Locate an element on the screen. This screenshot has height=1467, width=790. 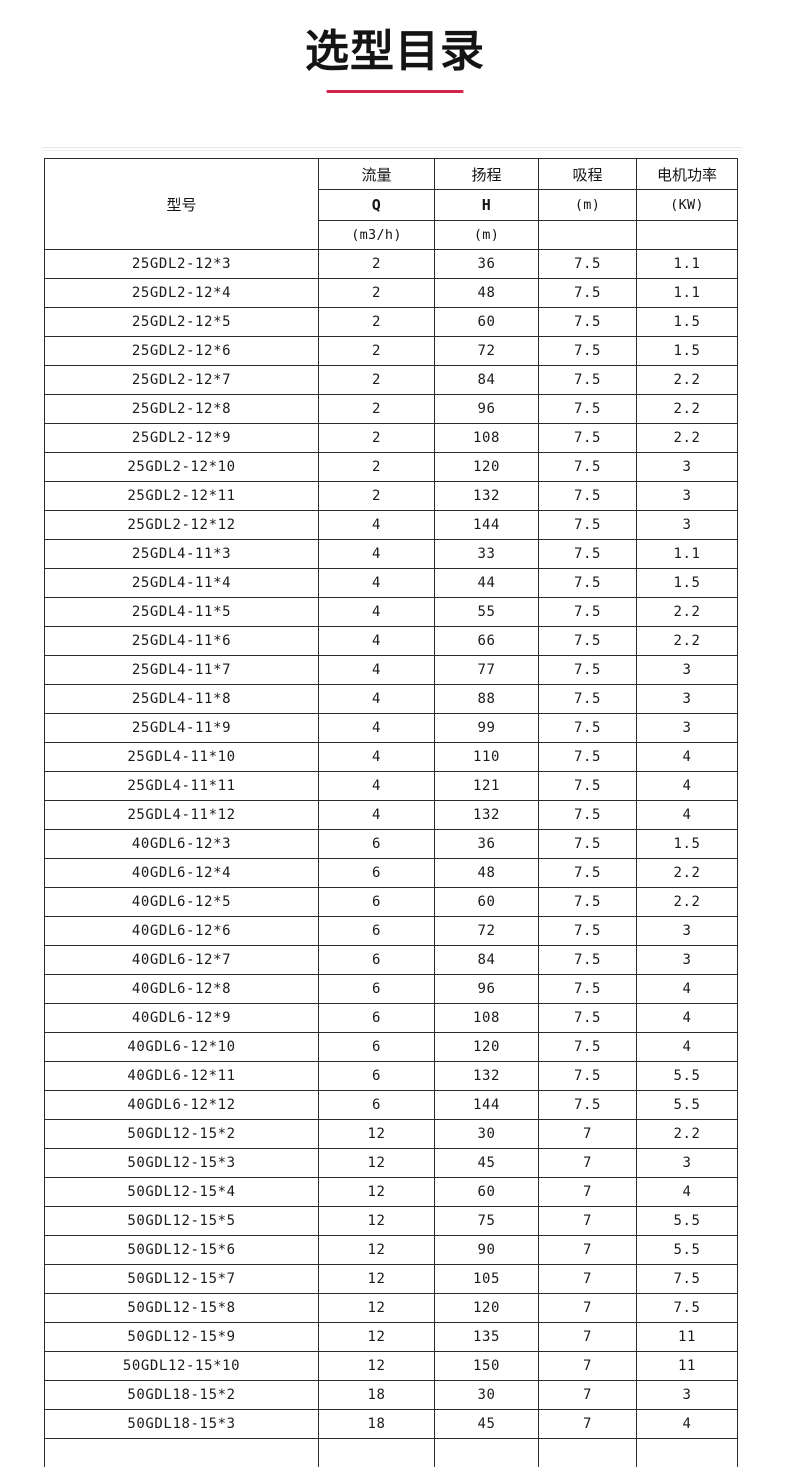
cell-head: 108 is located at coordinates (487, 1018).